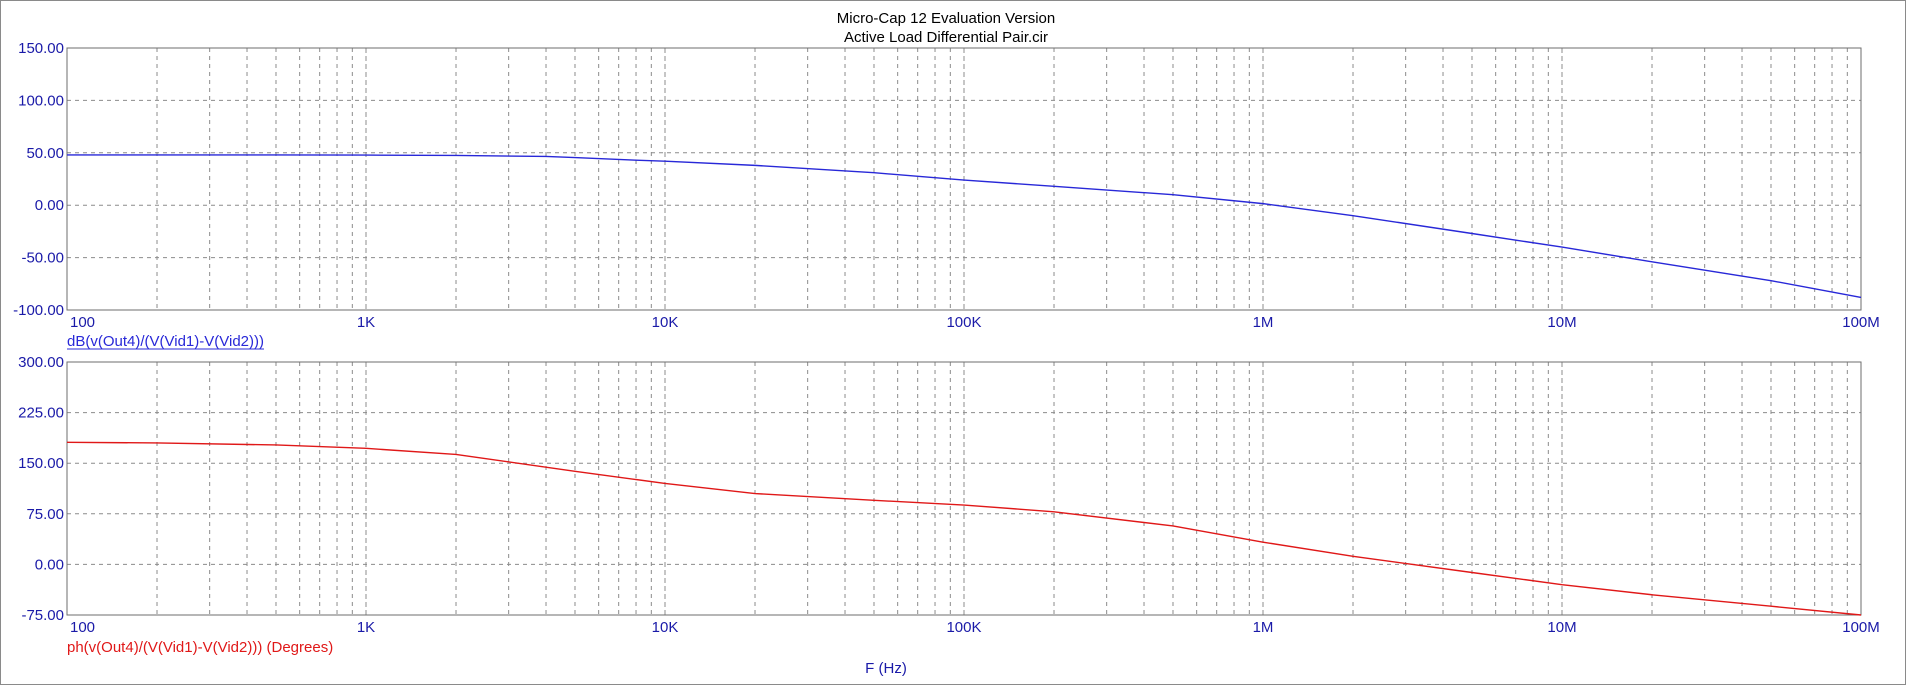  I want to click on y-tick-label: 300.00, so click(41, 362).